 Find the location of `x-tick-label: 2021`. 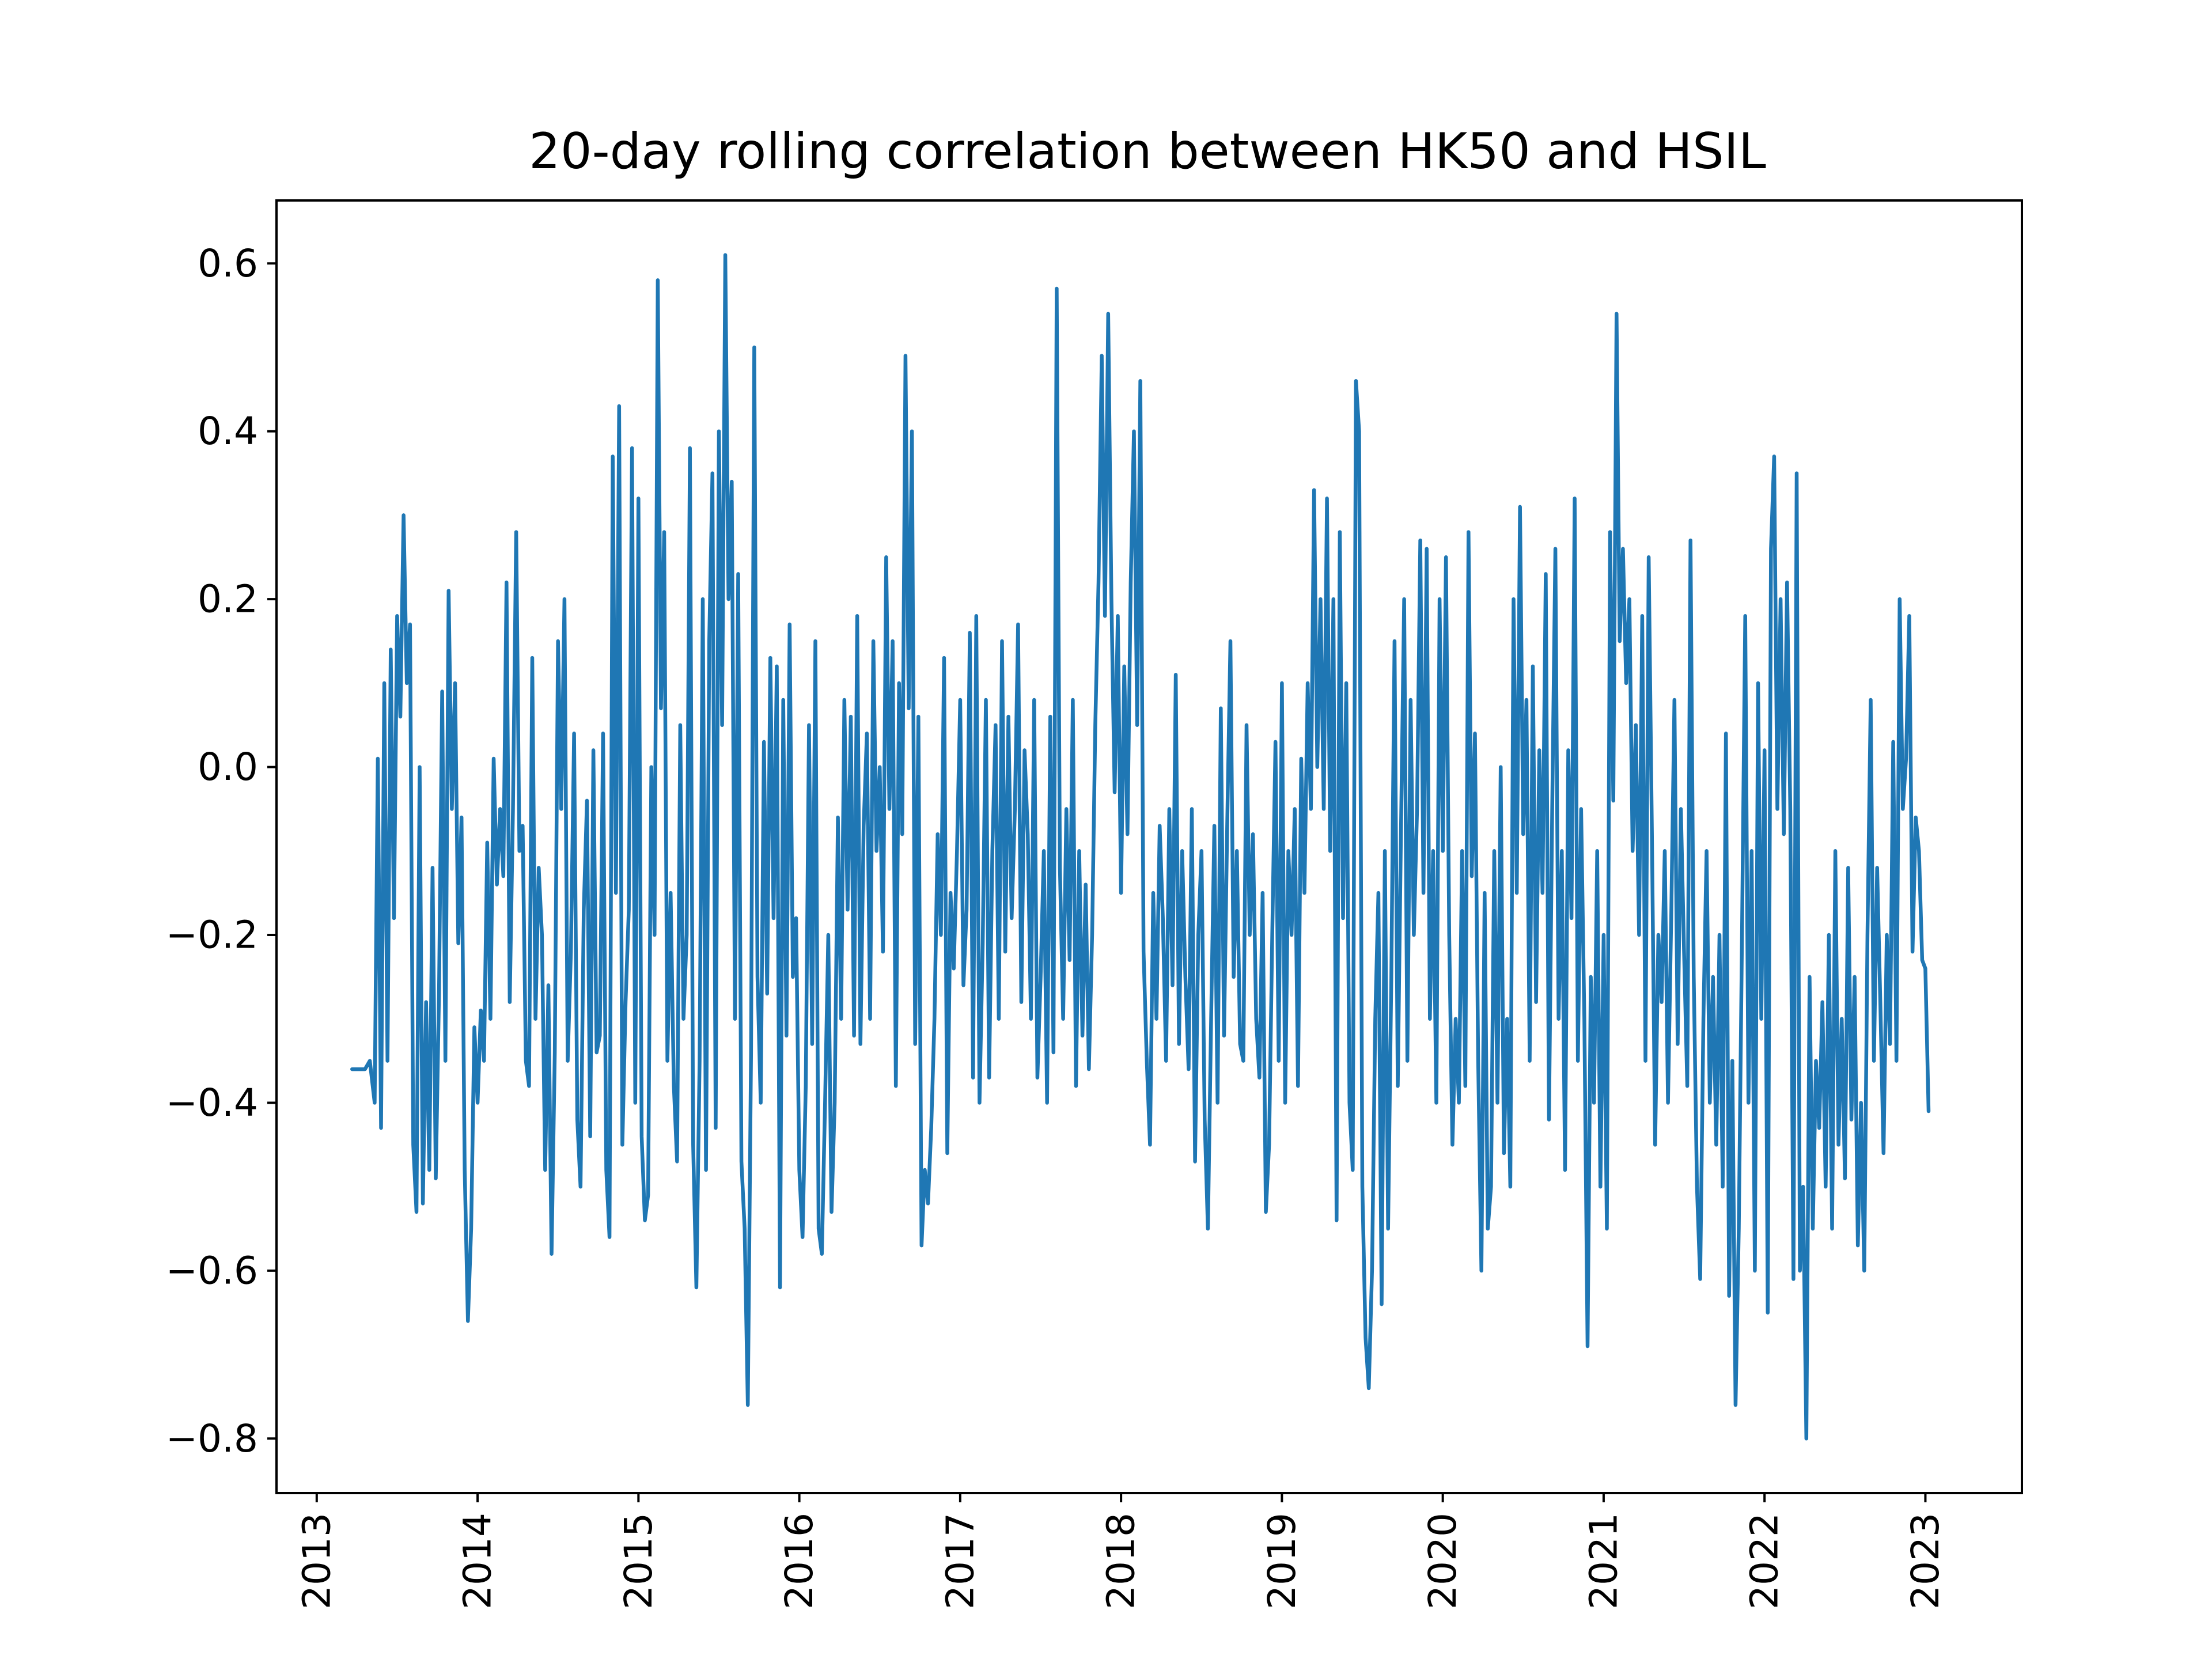

x-tick-label: 2021 is located at coordinates (1603, 1561).